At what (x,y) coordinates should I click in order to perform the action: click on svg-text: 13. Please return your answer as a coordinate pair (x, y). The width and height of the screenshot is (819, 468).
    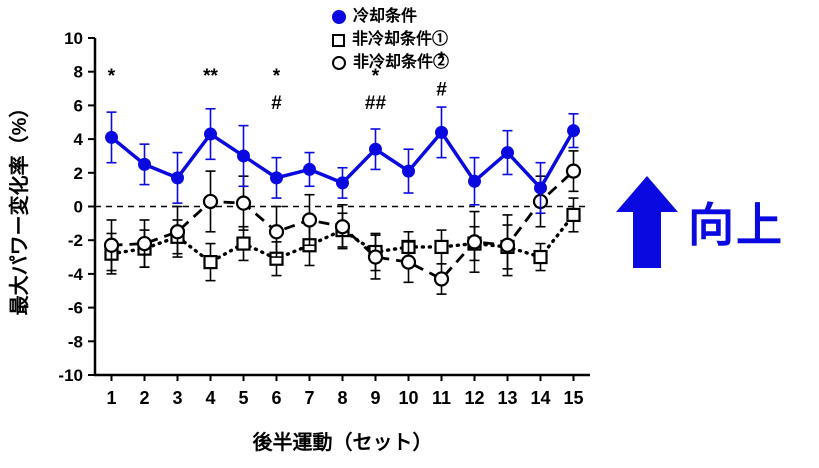
    Looking at the image, I should click on (507, 398).